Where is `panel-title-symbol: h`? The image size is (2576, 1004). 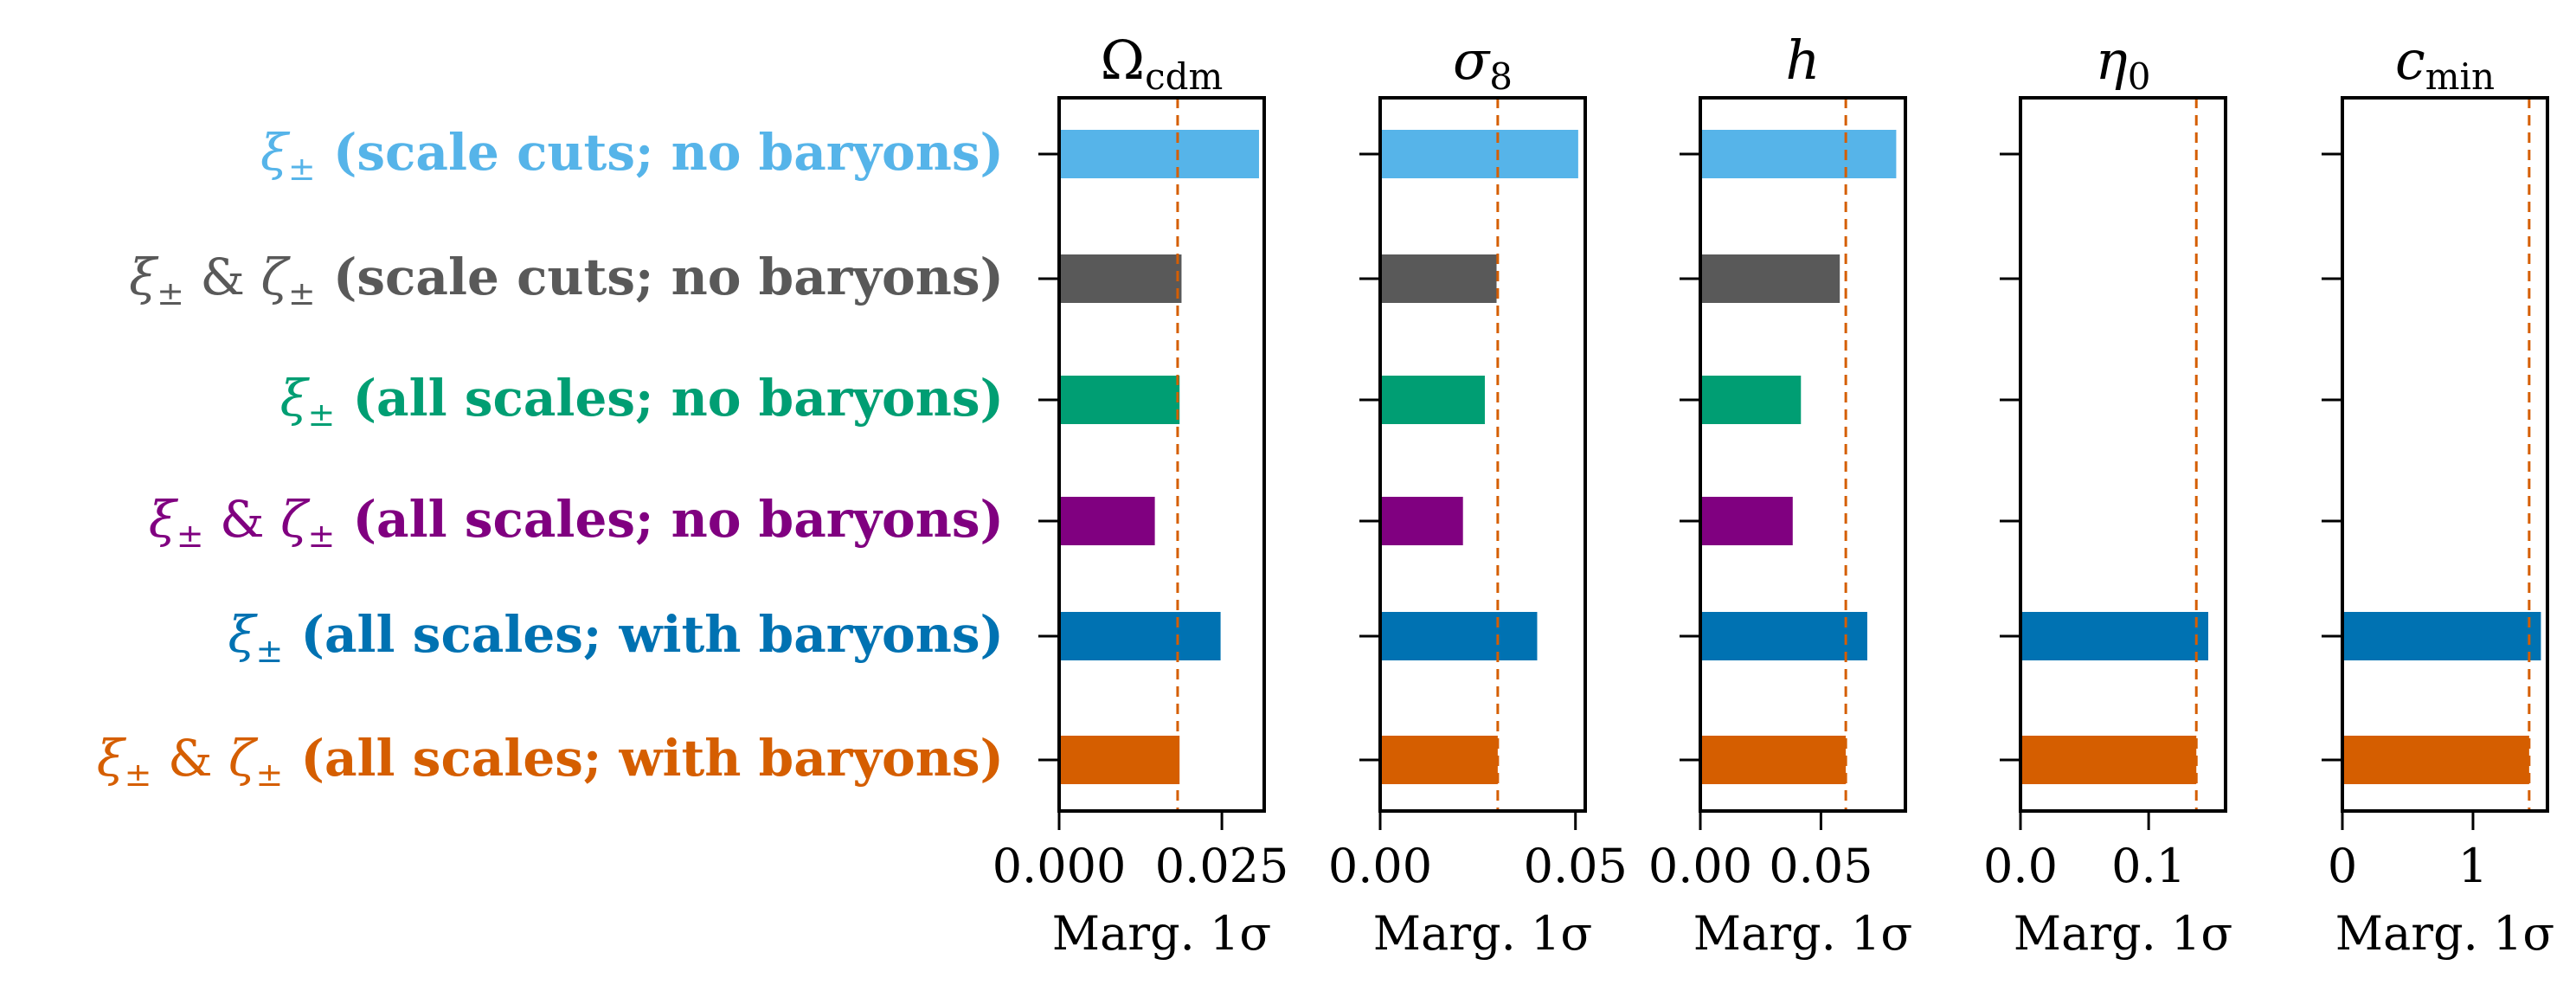 panel-title-symbol: h is located at coordinates (1803, 60).